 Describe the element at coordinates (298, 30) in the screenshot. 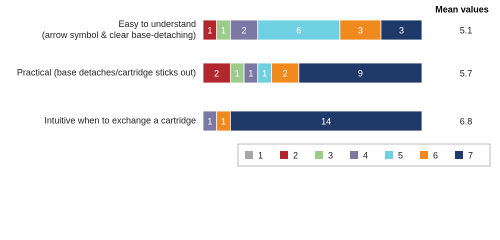

I see `value-label: 6` at that location.